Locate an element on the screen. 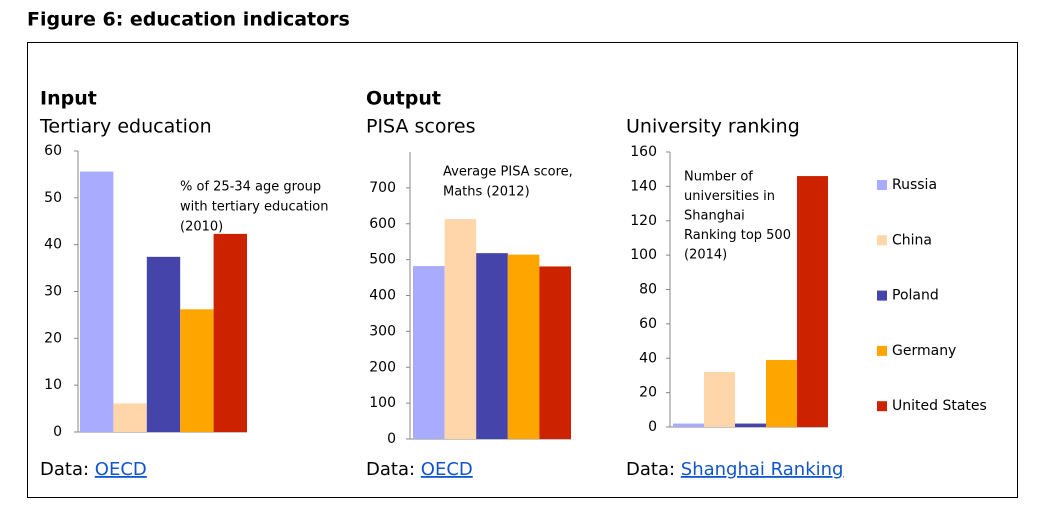 The height and width of the screenshot is (509, 1047). data-source: Data: Shanghai Ranking is located at coordinates (734, 469).